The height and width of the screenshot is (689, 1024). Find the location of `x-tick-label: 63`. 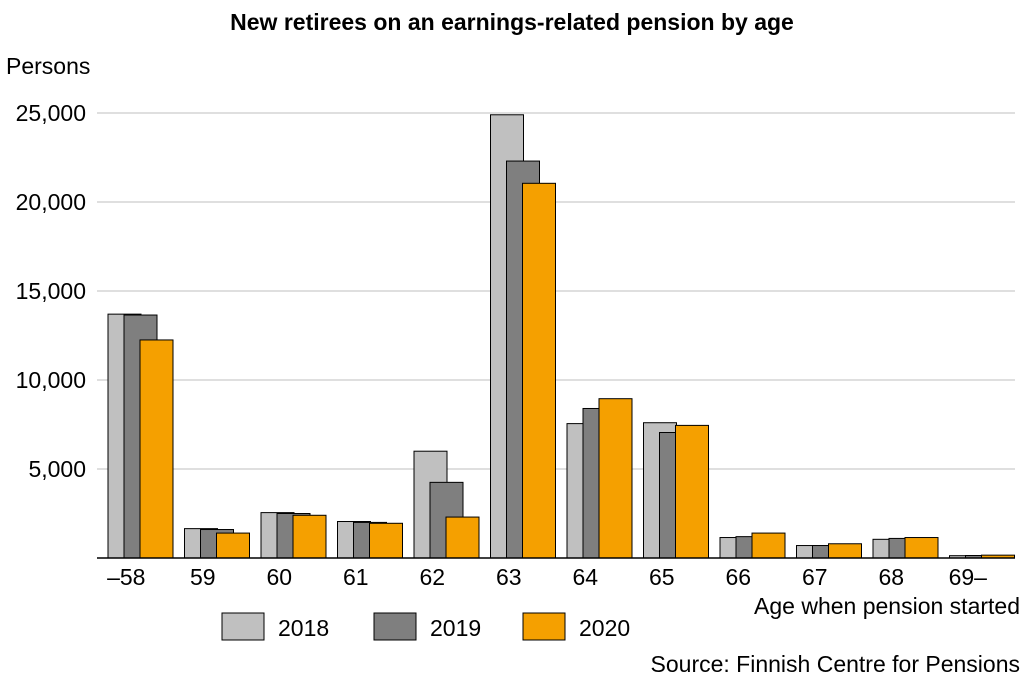

x-tick-label: 63 is located at coordinates (509, 577).